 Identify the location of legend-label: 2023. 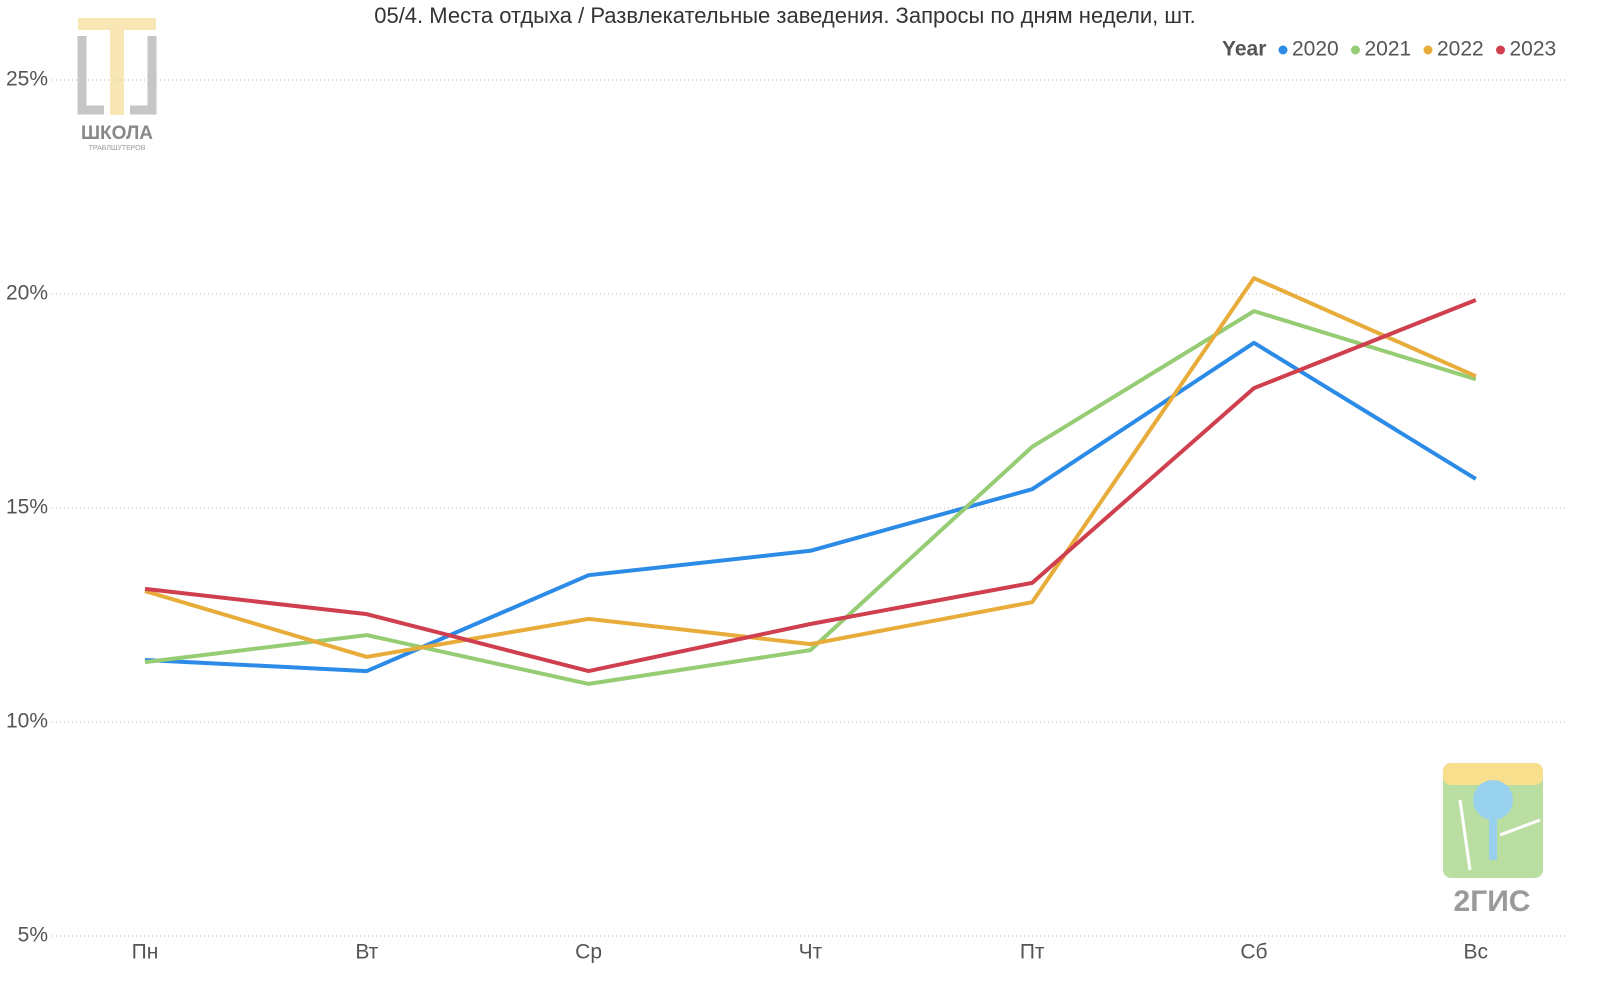
(1533, 49).